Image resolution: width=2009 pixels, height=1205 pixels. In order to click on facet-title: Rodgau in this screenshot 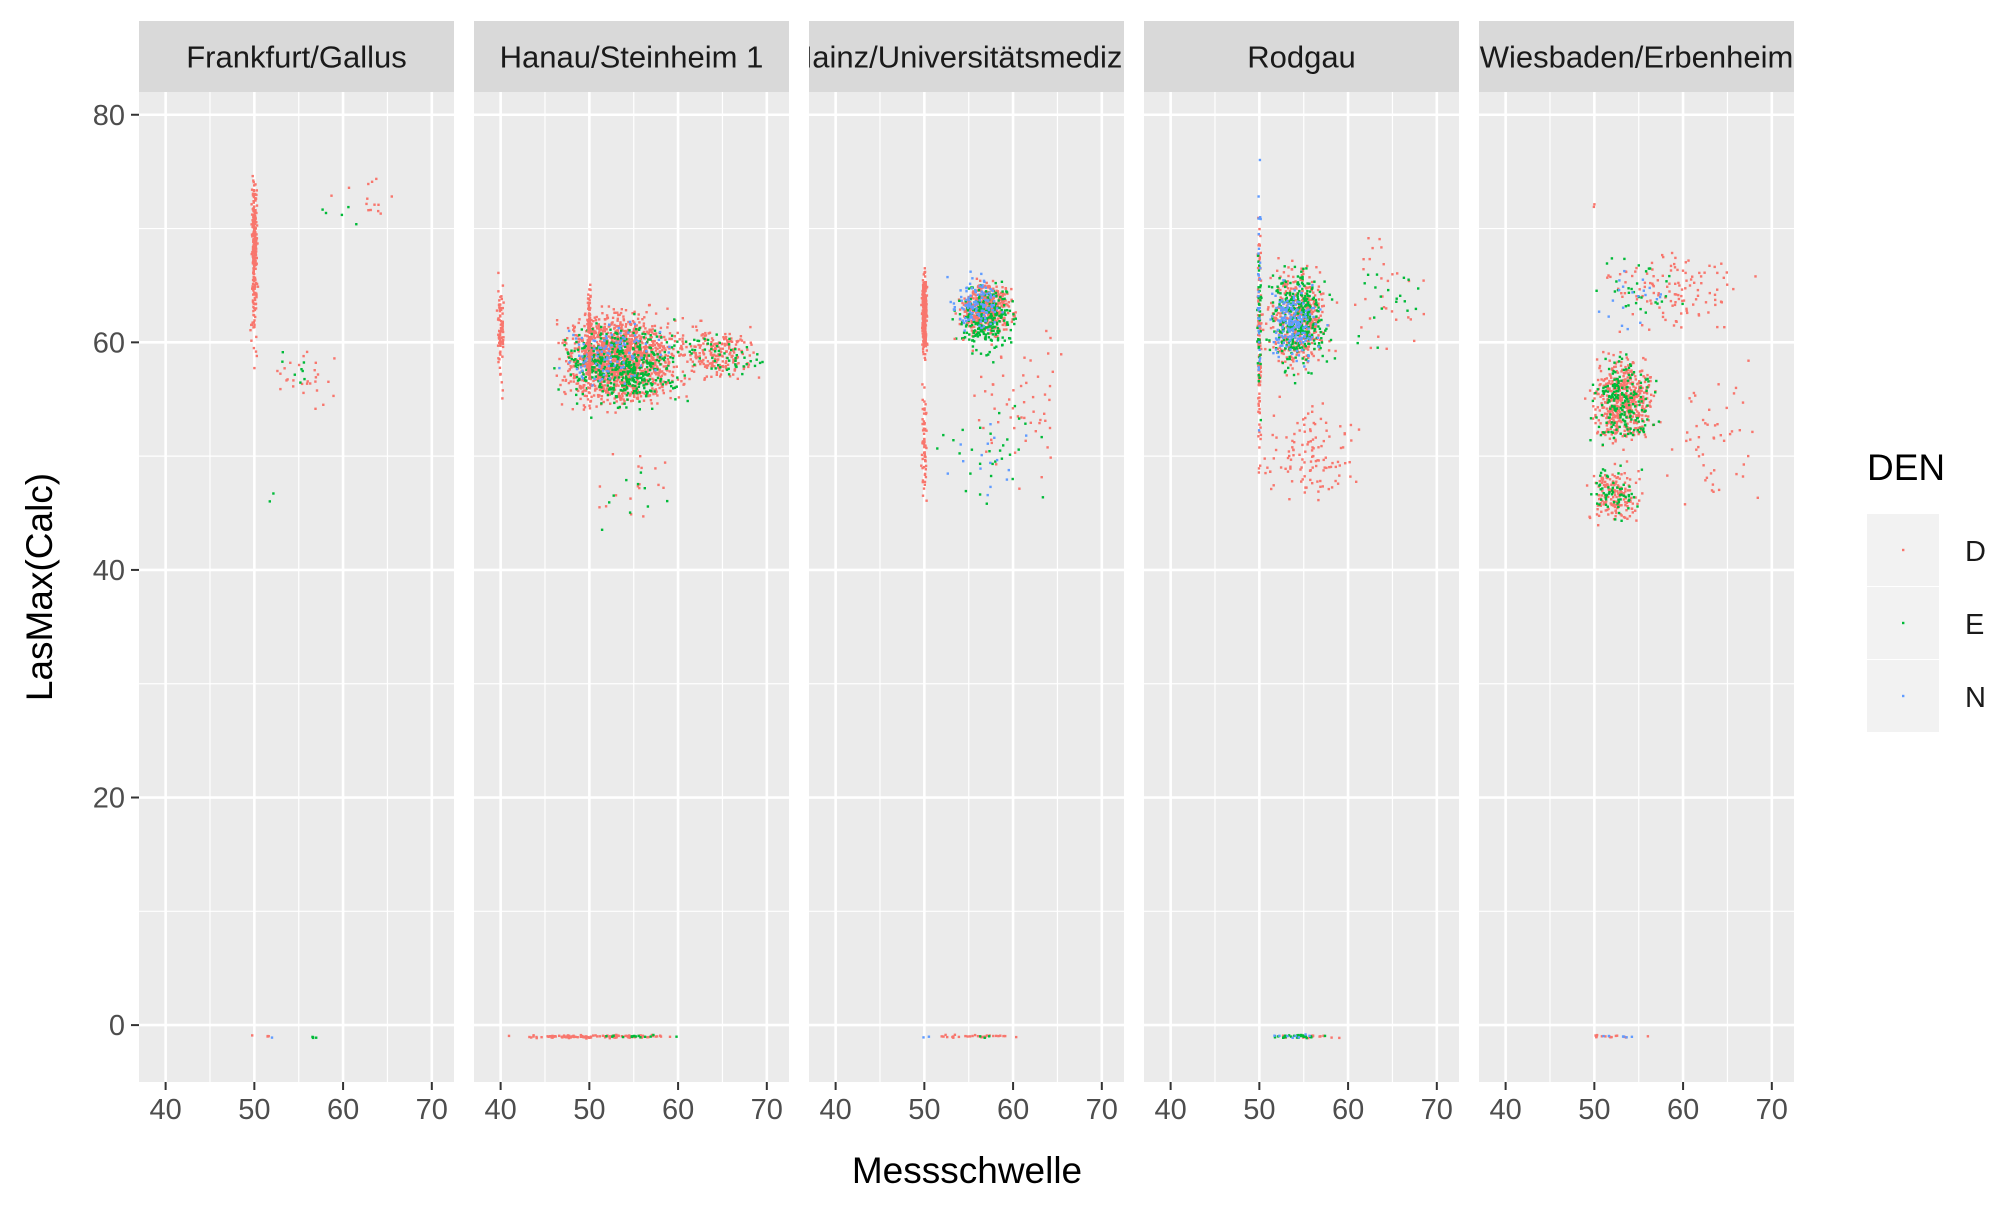, I will do `click(1301, 57)`.